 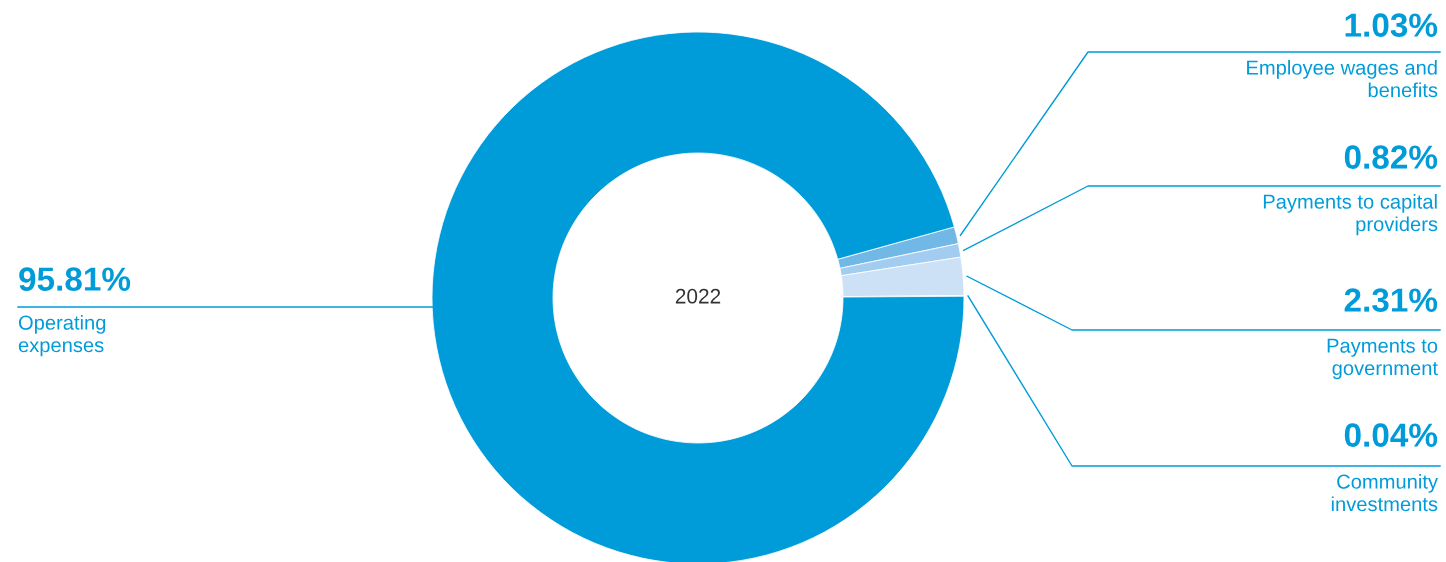 I want to click on data-label: 95.81%, so click(x=75, y=279).